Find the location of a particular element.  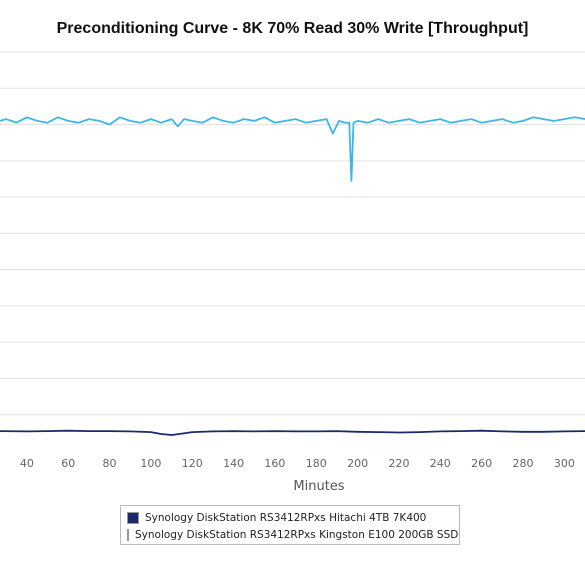

series-line-kingston is located at coordinates (292, 149).